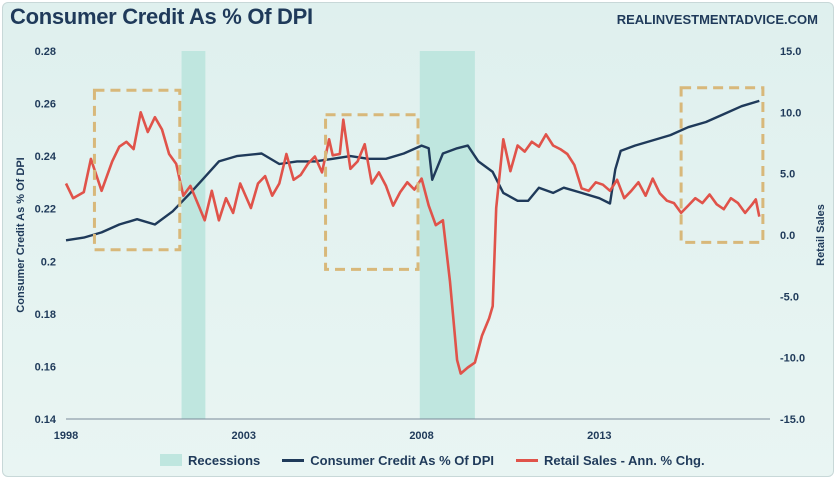 This screenshot has width=836, height=479. Describe the element at coordinates (171, 460) in the screenshot. I see `legend-swatch-recessions` at that location.